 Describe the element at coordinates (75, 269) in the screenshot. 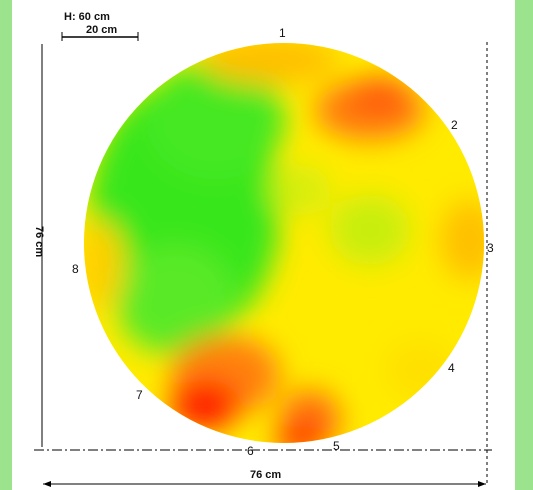

I see `sensor-label-8: 8` at that location.